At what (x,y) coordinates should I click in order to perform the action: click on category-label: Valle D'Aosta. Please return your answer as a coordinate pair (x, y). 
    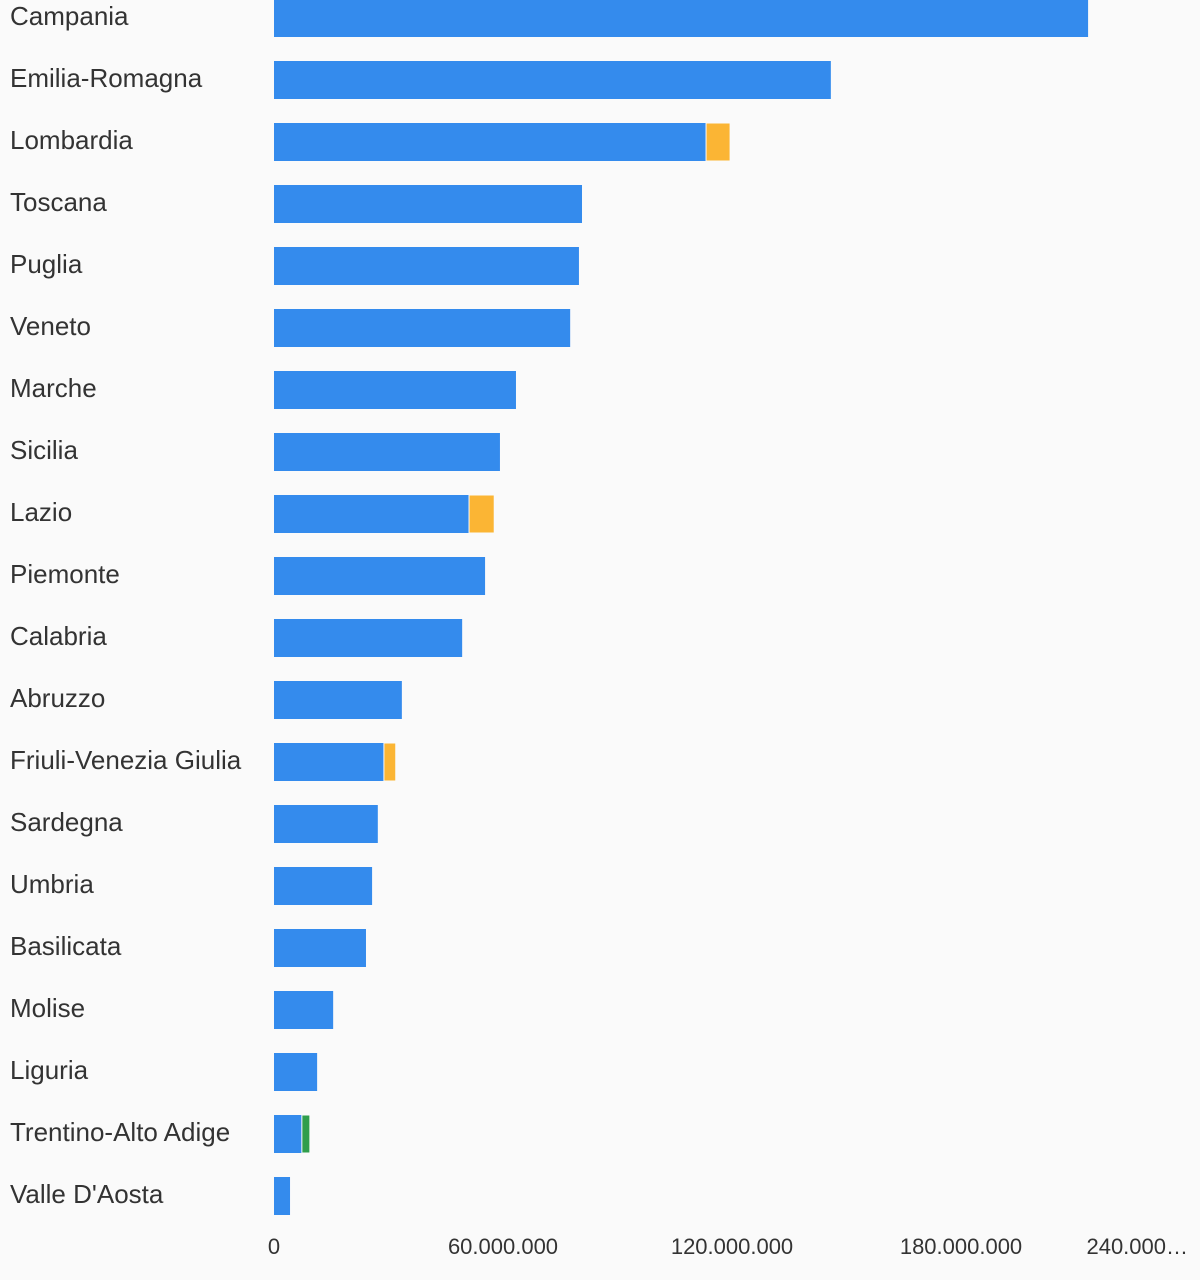
    Looking at the image, I should click on (87, 1194).